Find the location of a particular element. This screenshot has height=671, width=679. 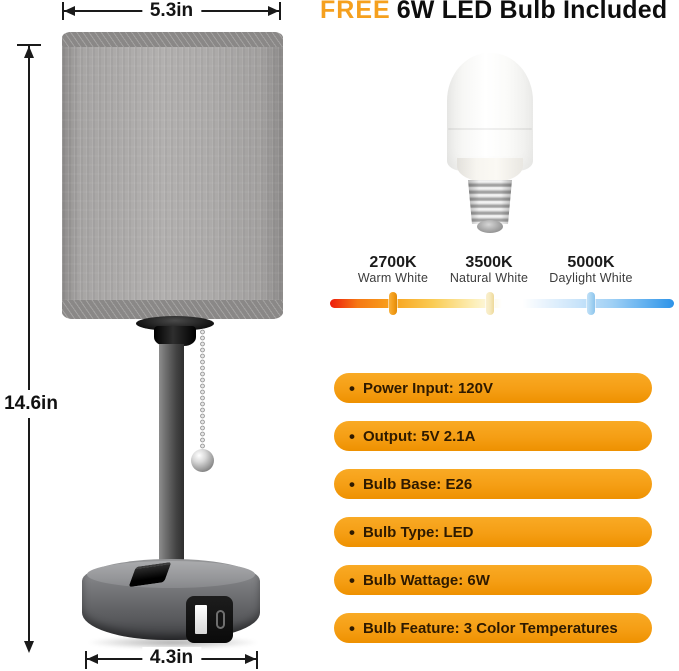

spec-text: Bulb Base: E26 is located at coordinates (417, 484).